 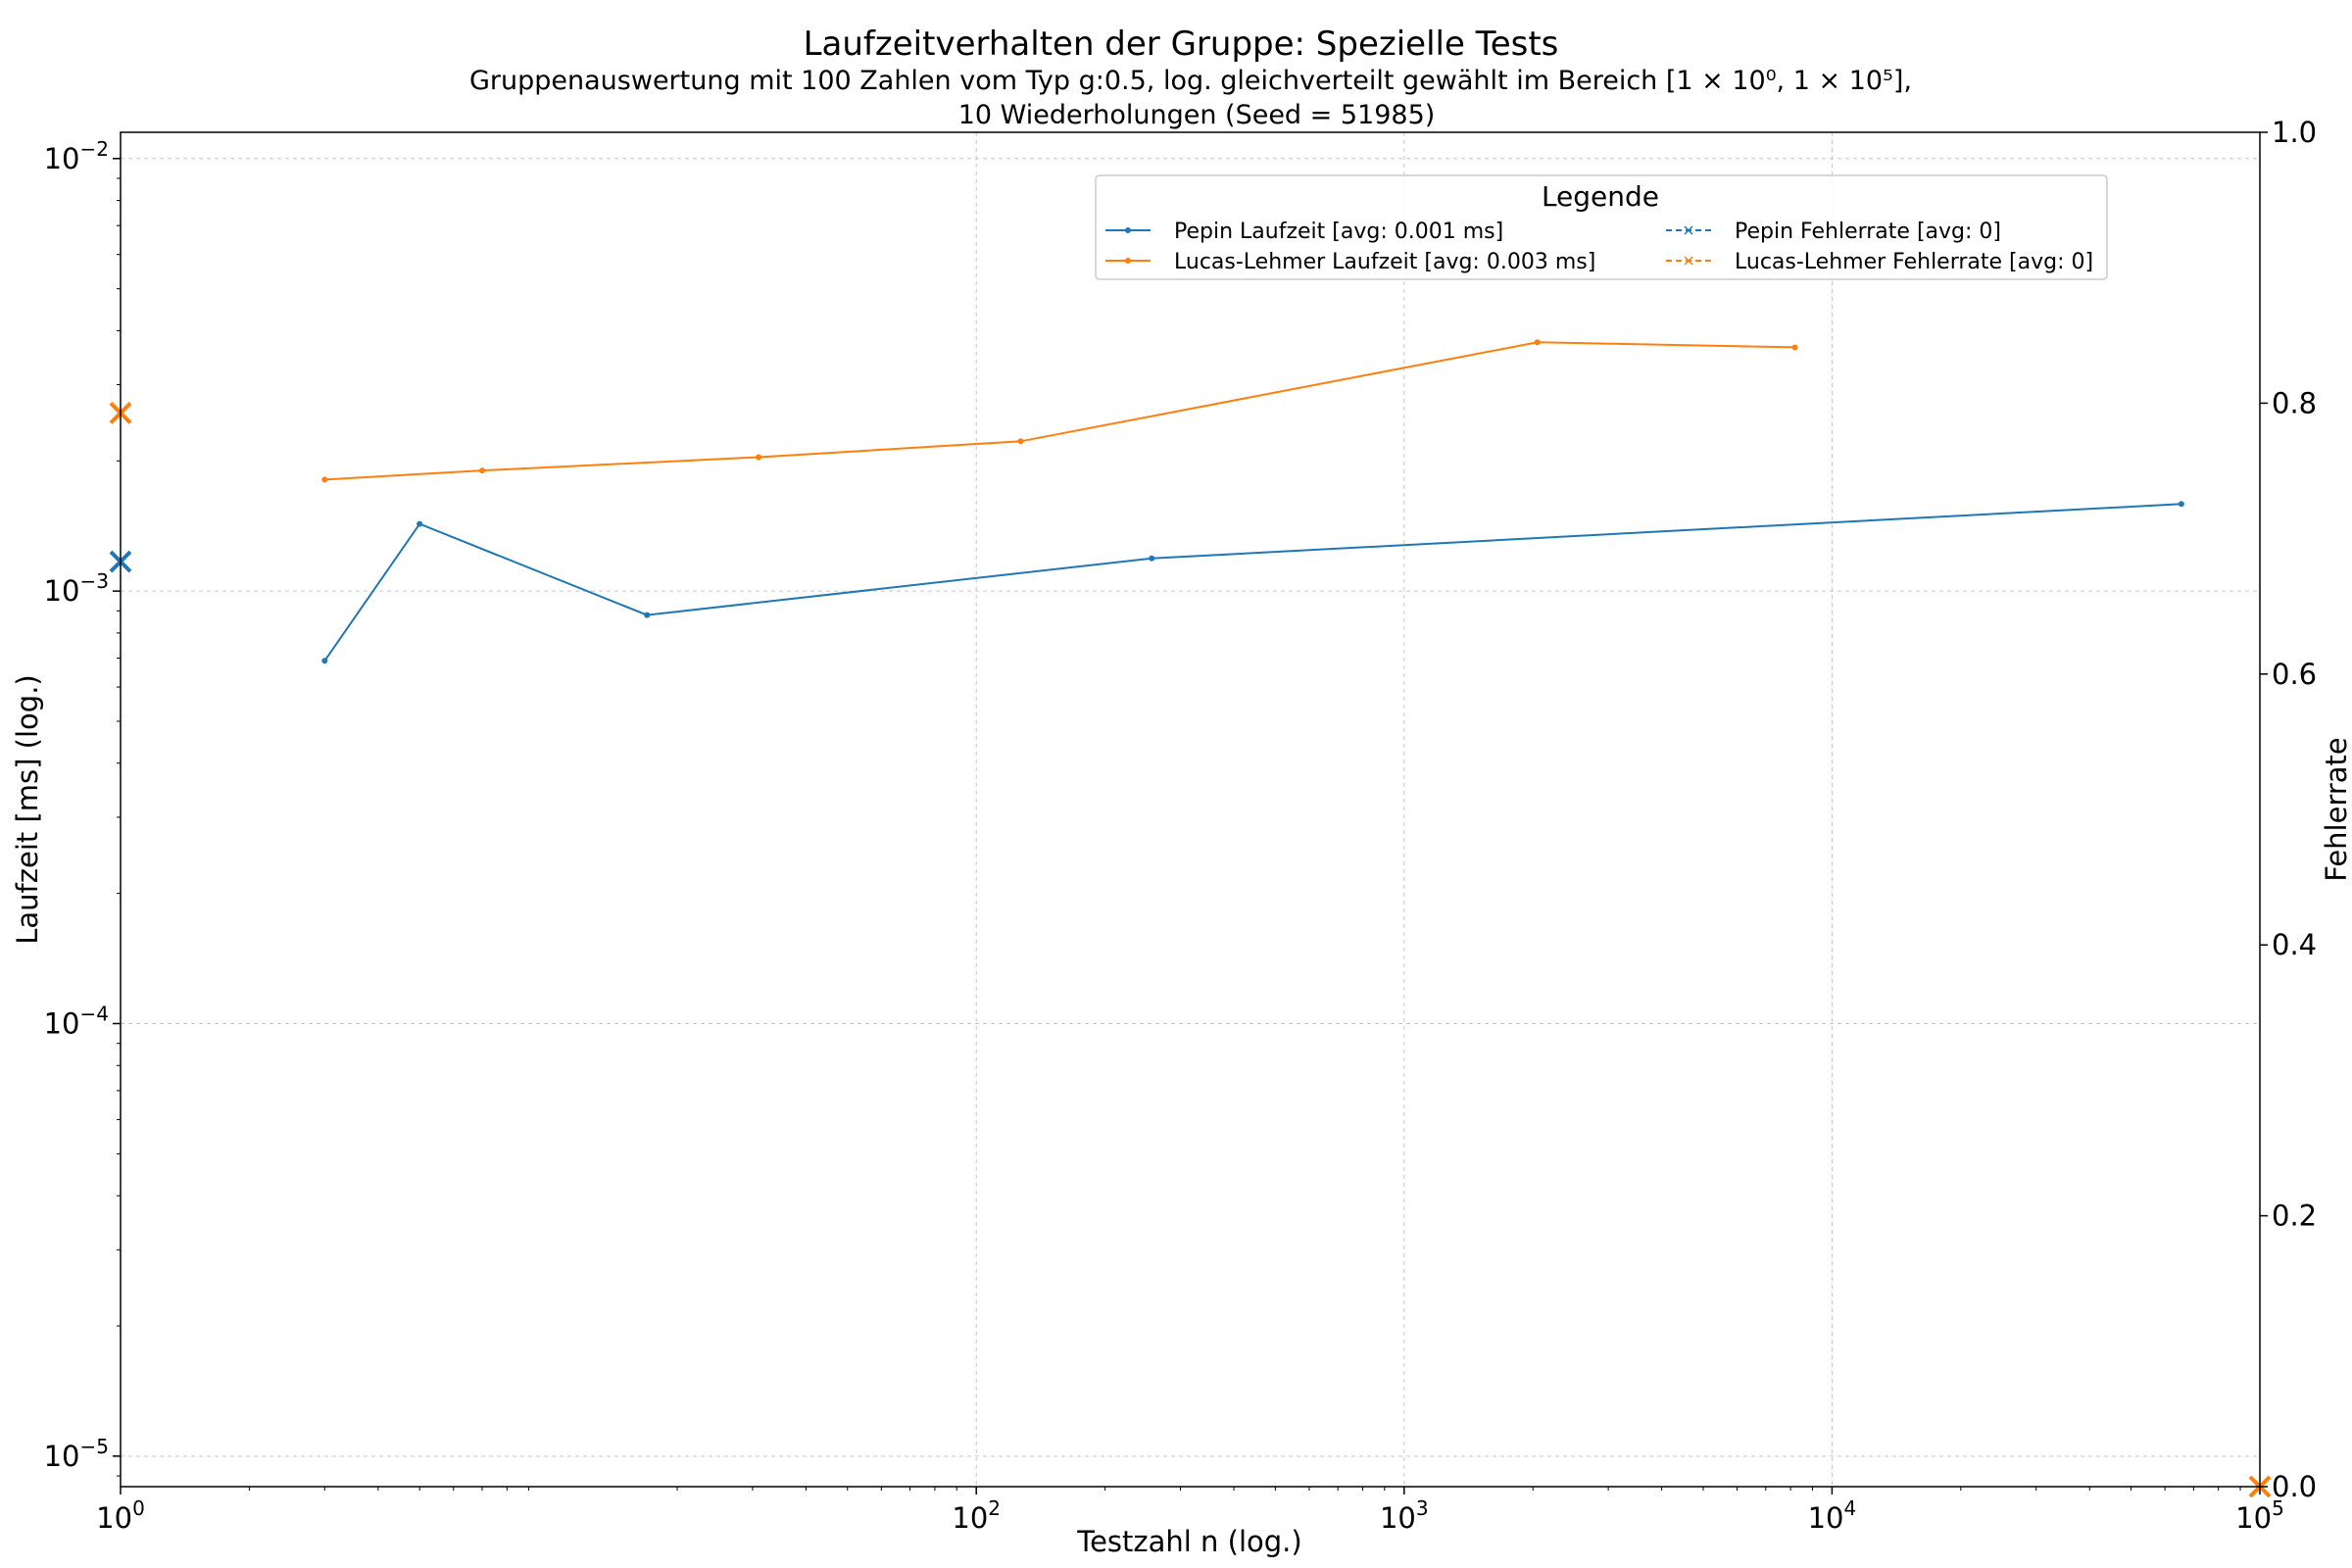 I want to click on x-axis-label: Testzahl n (log.), so click(x=1188, y=1541).